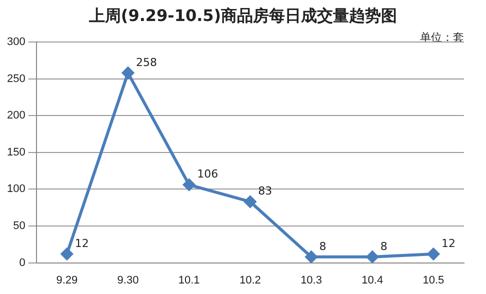 The height and width of the screenshot is (294, 486). Describe the element at coordinates (16, 116) in the screenshot. I see `y-tick-label: 200` at that location.